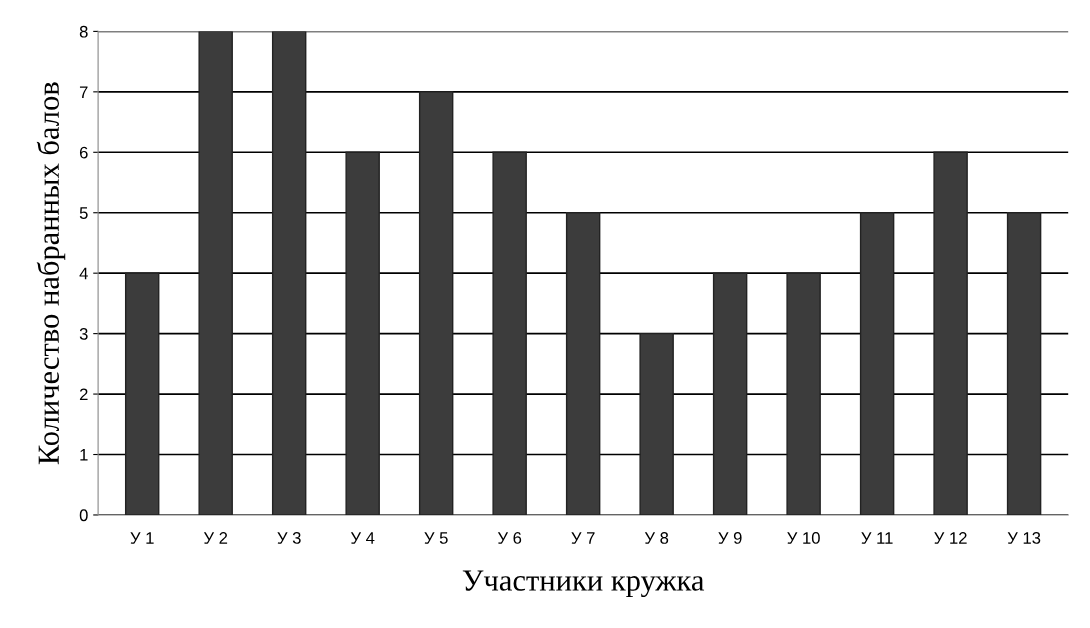 The image size is (1090, 628). What do you see at coordinates (83, 515) in the screenshot?
I see `y-tick-label: 0` at bounding box center [83, 515].